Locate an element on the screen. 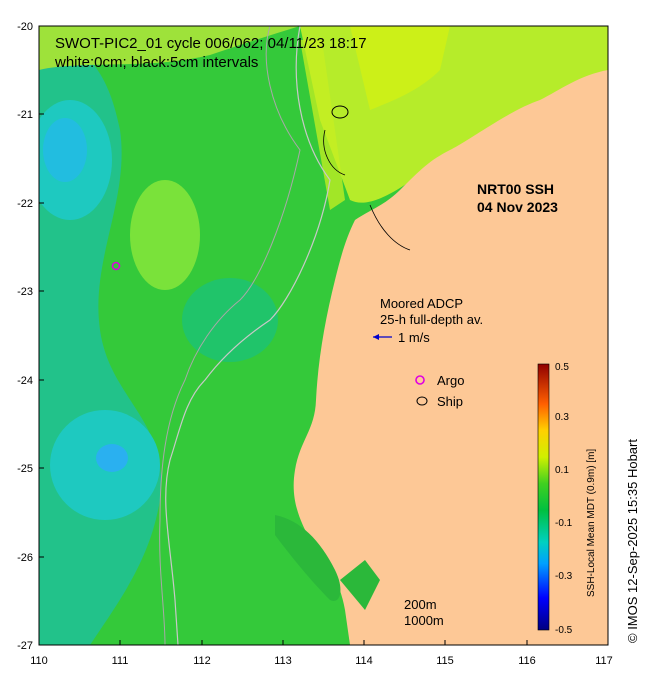  shark-bay-peninsula is located at coordinates (308, 558).